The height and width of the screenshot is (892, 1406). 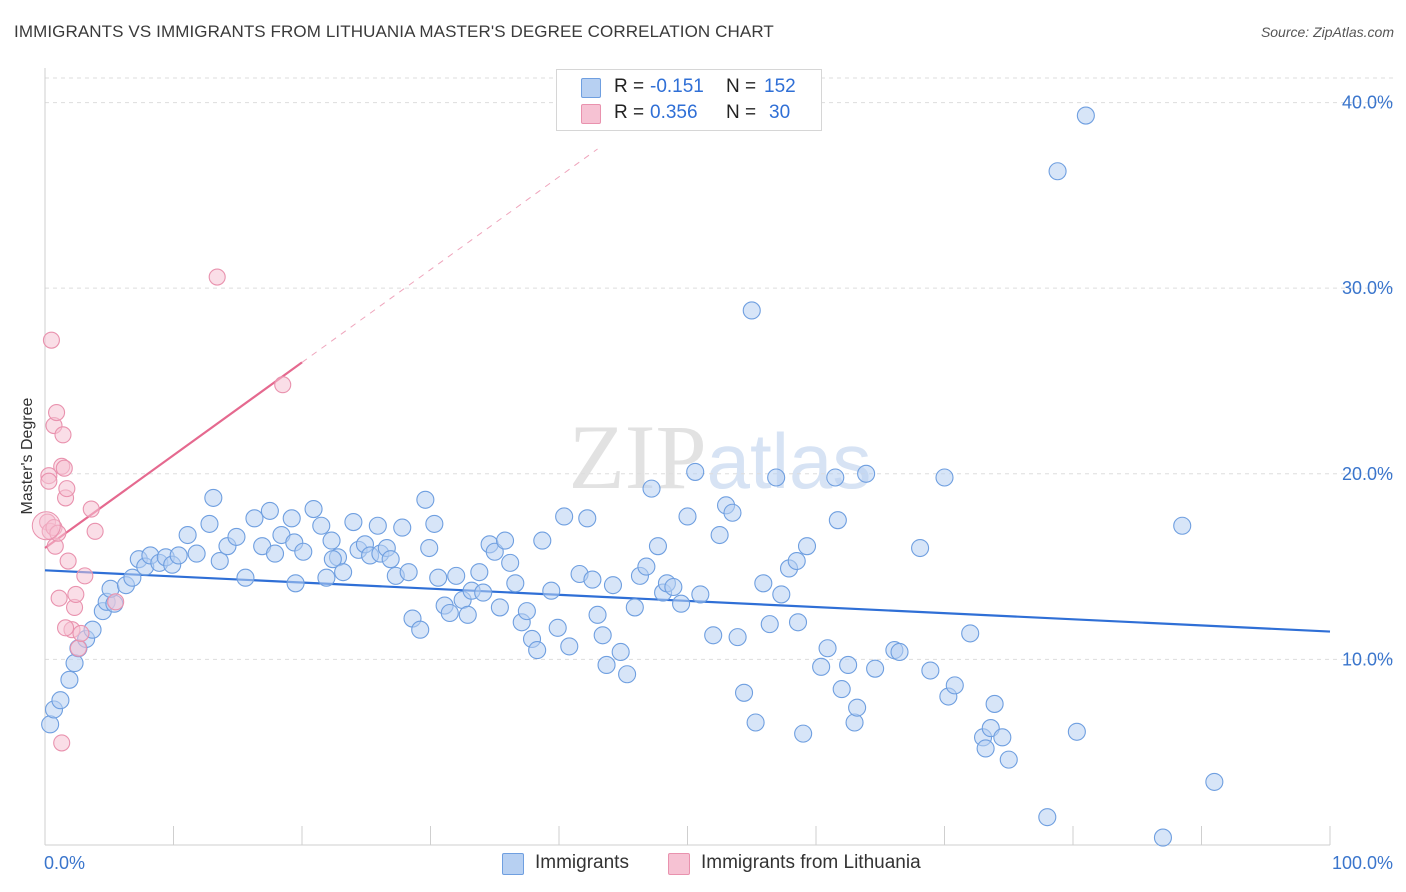 What do you see at coordinates (679, 864) in the screenshot?
I see `bottom-legend-swatch-pink` at bounding box center [679, 864].